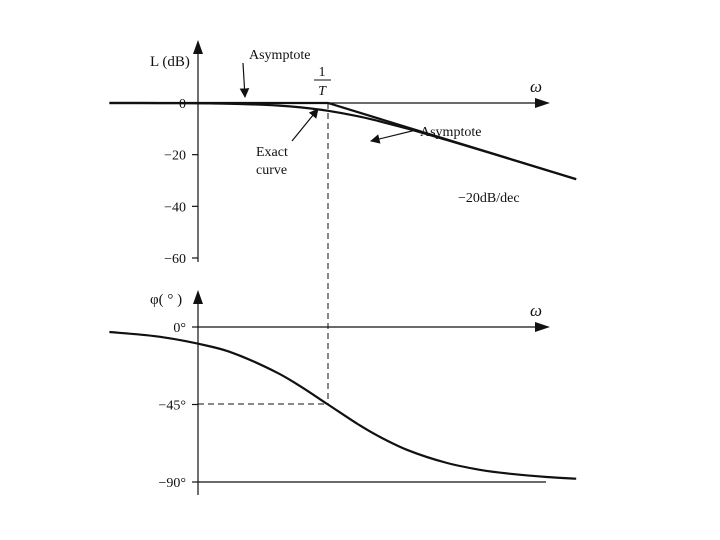 This screenshot has width=720, height=540. Describe the element at coordinates (272, 152) in the screenshot. I see `exact-curve-annotation-line1: Exact` at that location.